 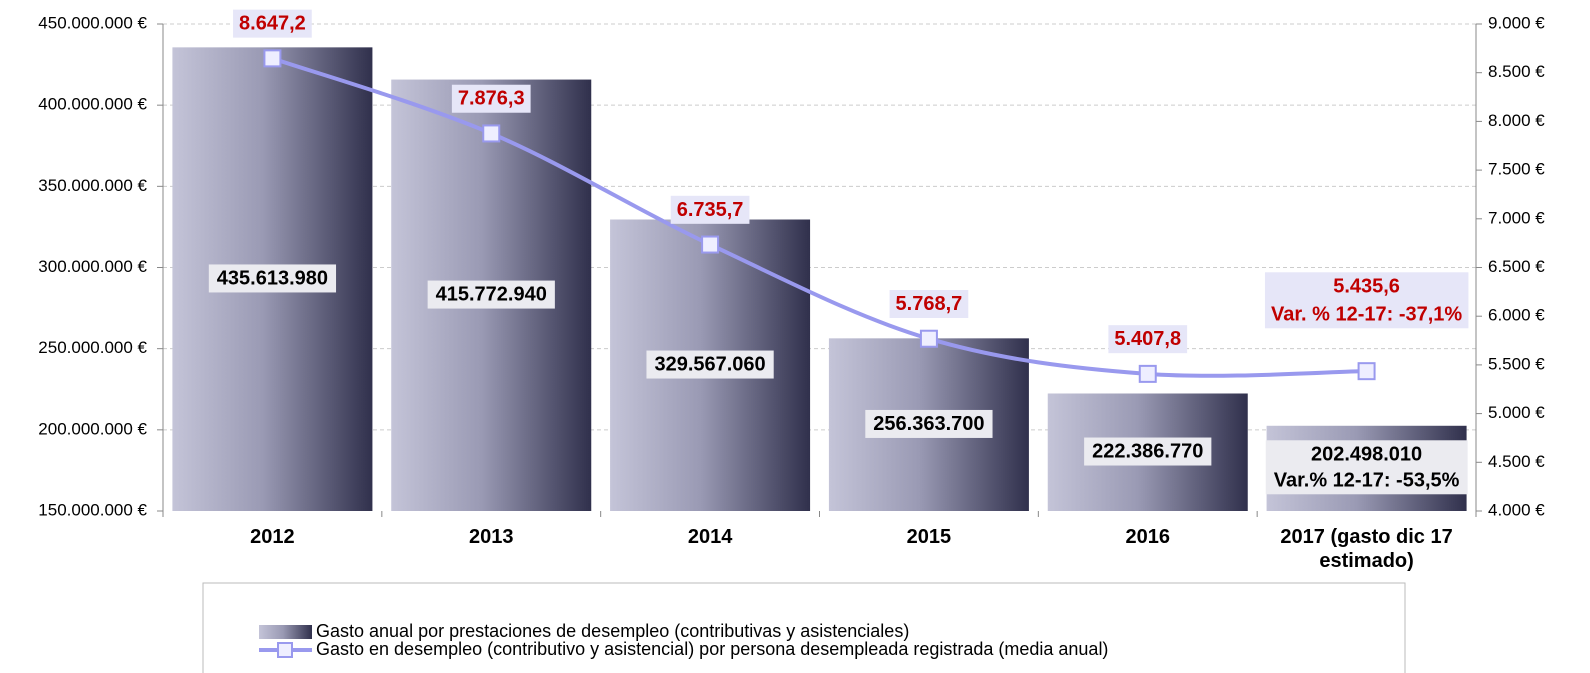 I want to click on legend-box, so click(x=804, y=627).